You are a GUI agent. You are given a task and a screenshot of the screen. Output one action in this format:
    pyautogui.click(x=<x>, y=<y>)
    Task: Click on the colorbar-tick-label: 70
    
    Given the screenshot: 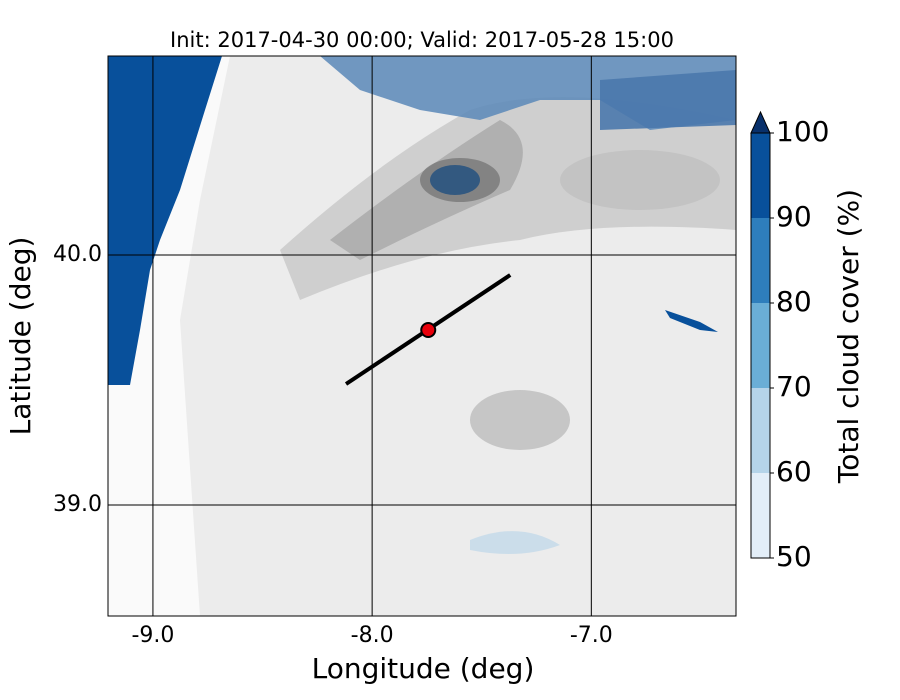 What is the action you would take?
    pyautogui.click(x=794, y=386)
    